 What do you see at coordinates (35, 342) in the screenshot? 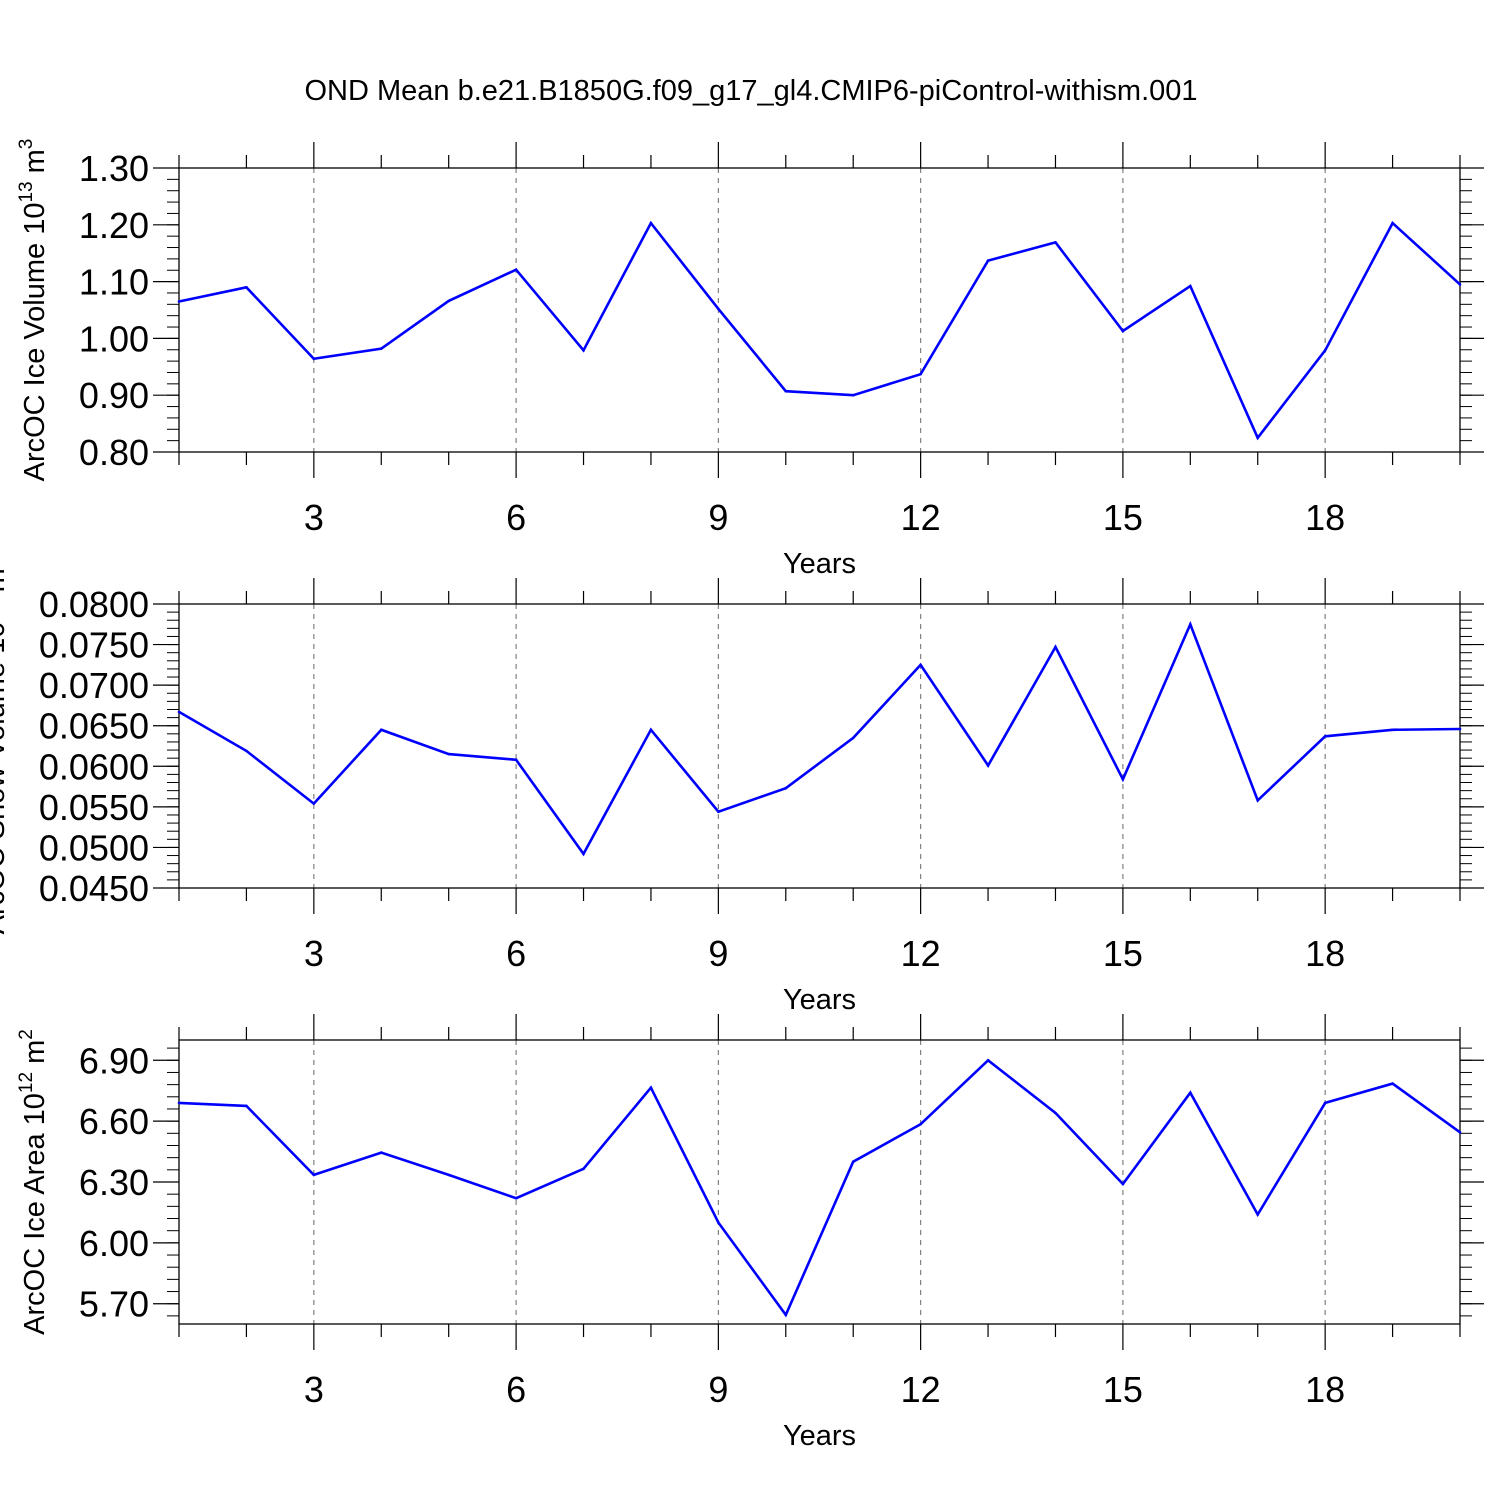
I see `y-axis-title-text: ArcOC Ice Volume 10` at bounding box center [35, 342].